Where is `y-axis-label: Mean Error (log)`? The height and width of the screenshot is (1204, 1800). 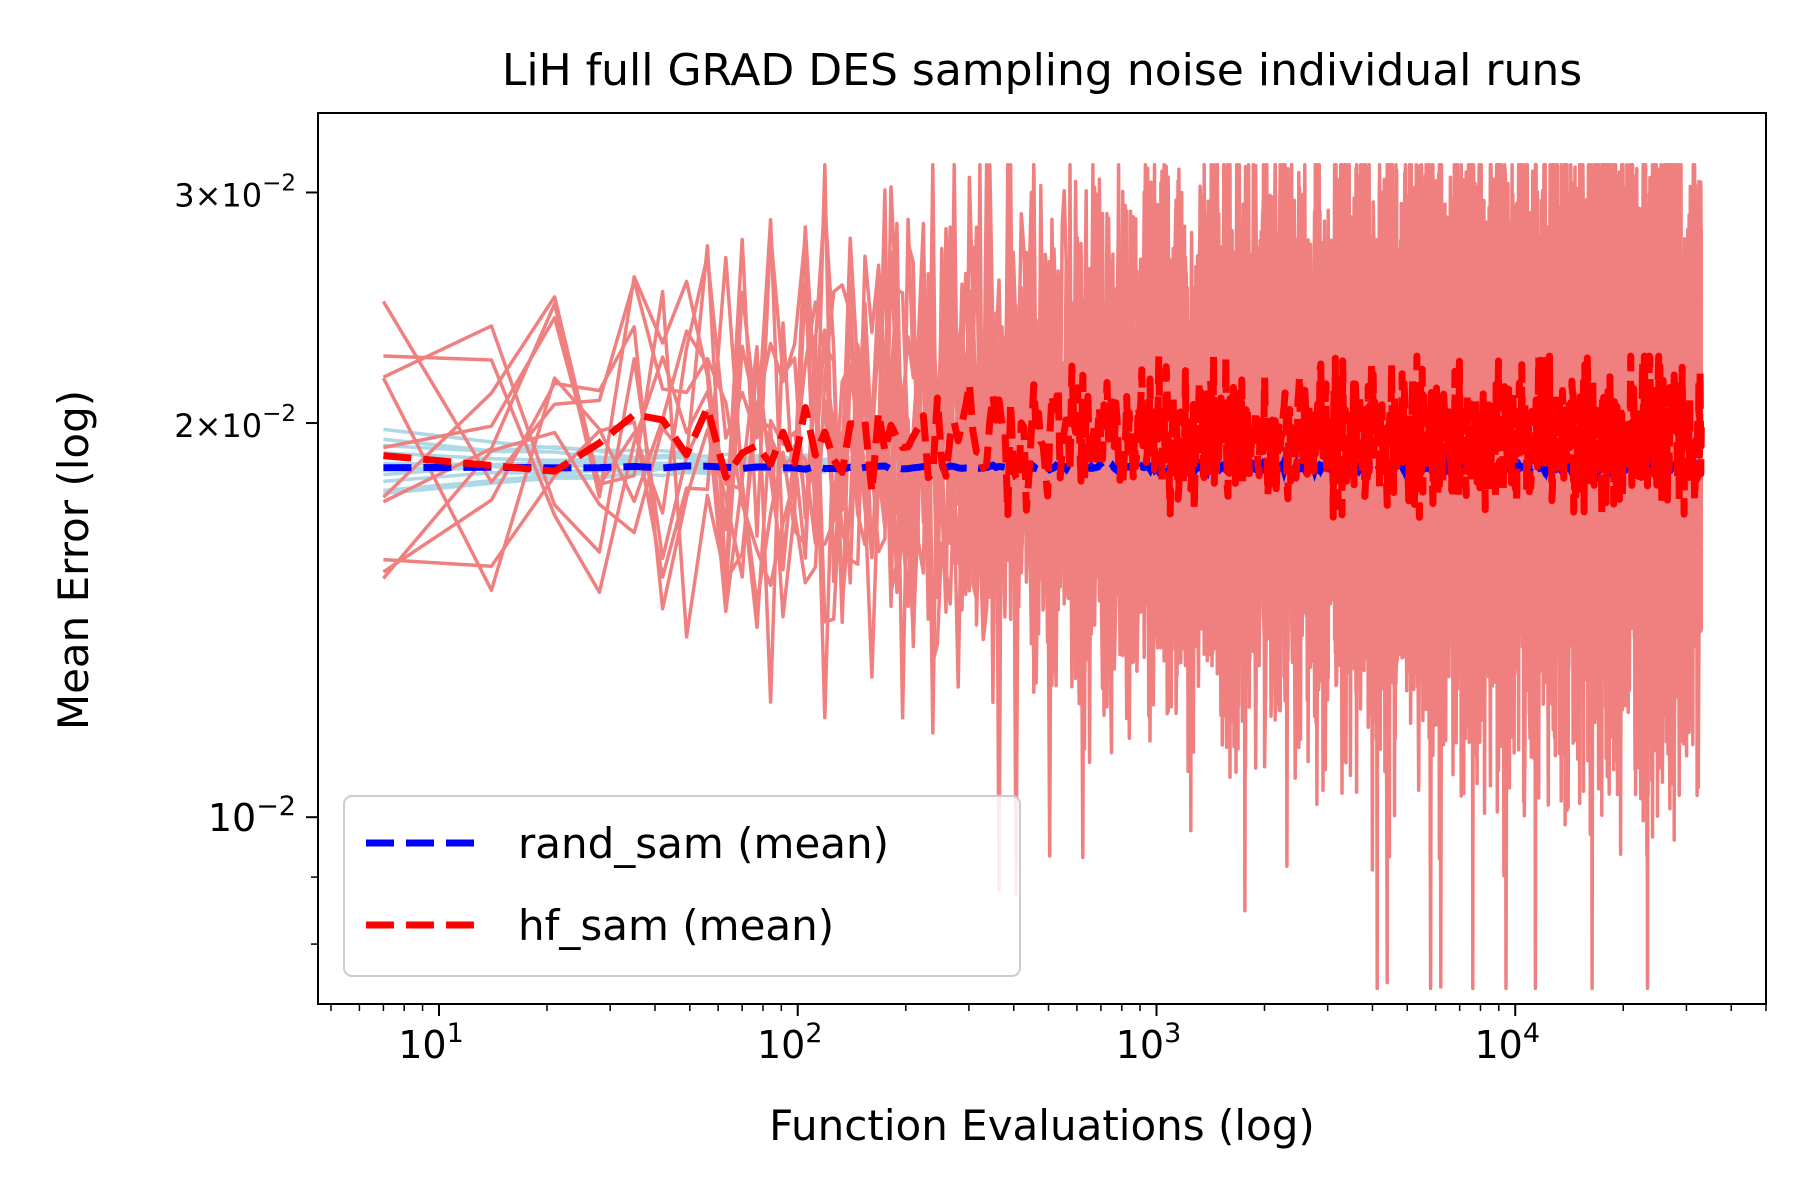 y-axis-label: Mean Error (log) is located at coordinates (73, 560).